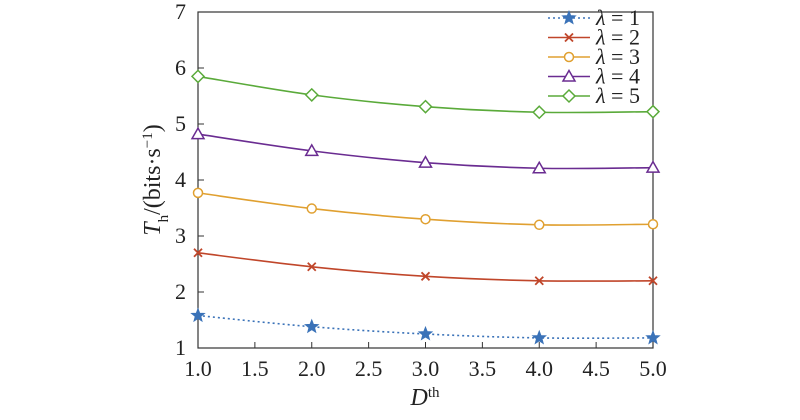 This screenshot has width=800, height=420. What do you see at coordinates (426, 368) in the screenshot?
I see `x-tick-label: 3.0` at bounding box center [426, 368].